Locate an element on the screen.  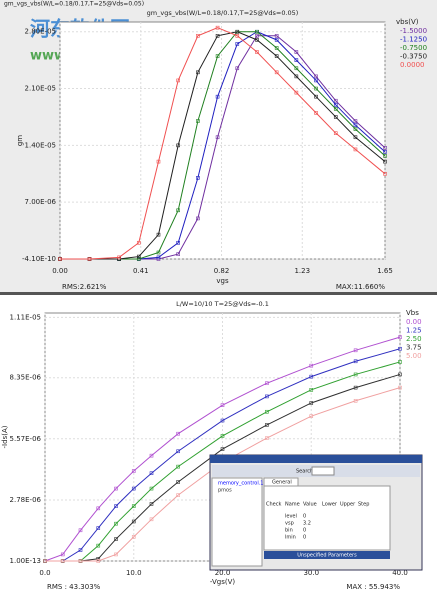
legend-entry: -1.1250 is located at coordinates (413, 40).